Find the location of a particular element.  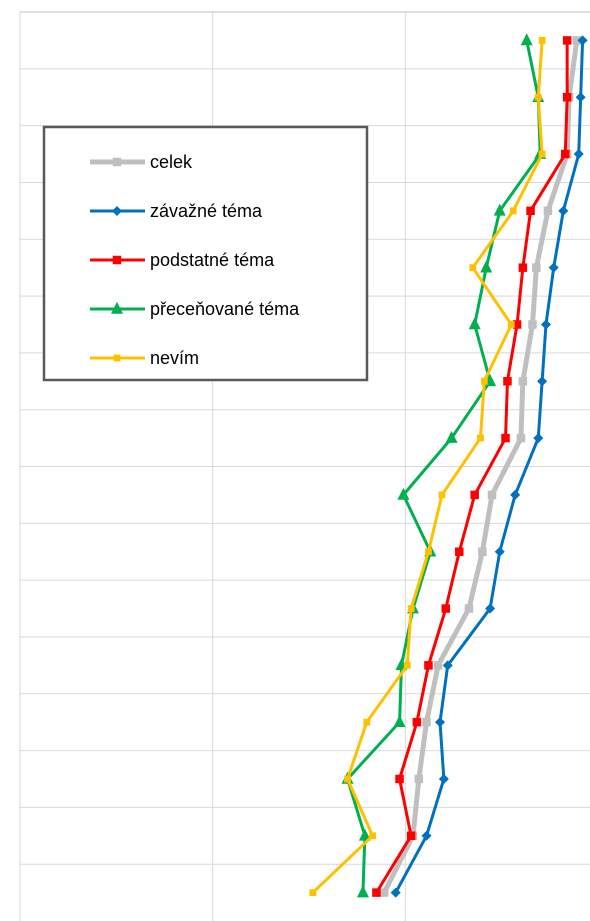

legend-label: podstatné téma is located at coordinates (212, 260).